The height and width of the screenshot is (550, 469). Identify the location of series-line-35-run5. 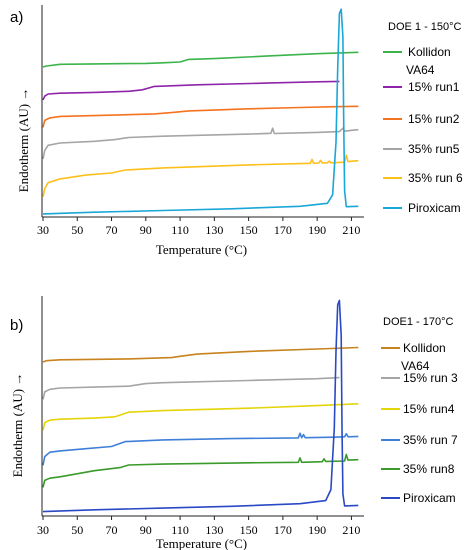
(200, 143).